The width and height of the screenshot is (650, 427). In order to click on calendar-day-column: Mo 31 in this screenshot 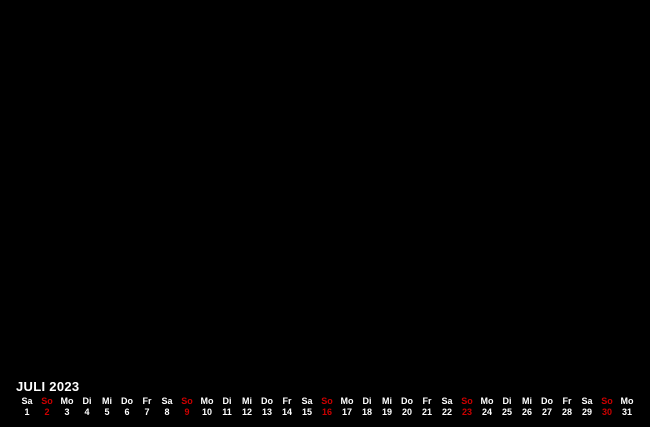, I will do `click(627, 407)`.